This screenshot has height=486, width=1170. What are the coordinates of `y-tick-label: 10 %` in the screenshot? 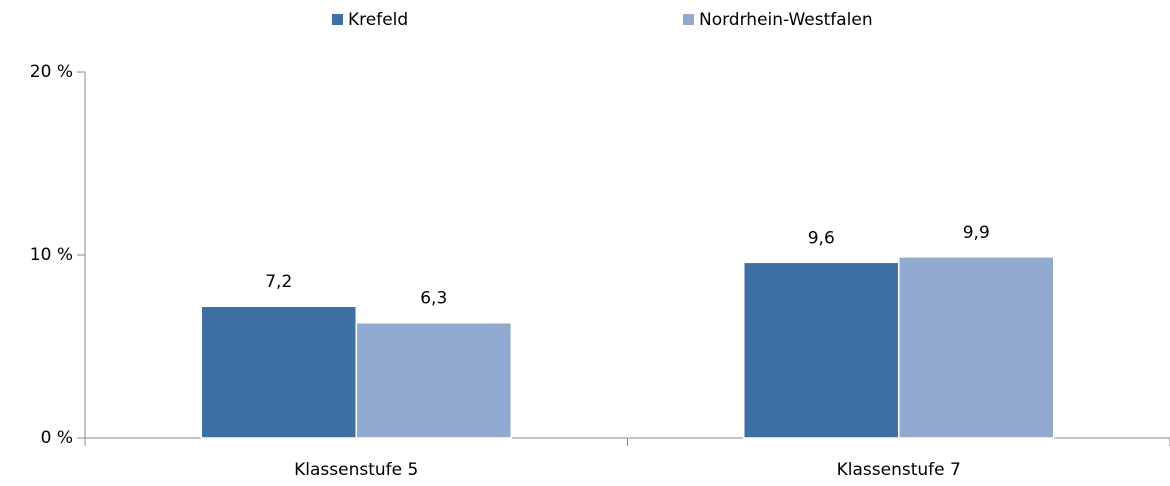 It's located at (51, 255).